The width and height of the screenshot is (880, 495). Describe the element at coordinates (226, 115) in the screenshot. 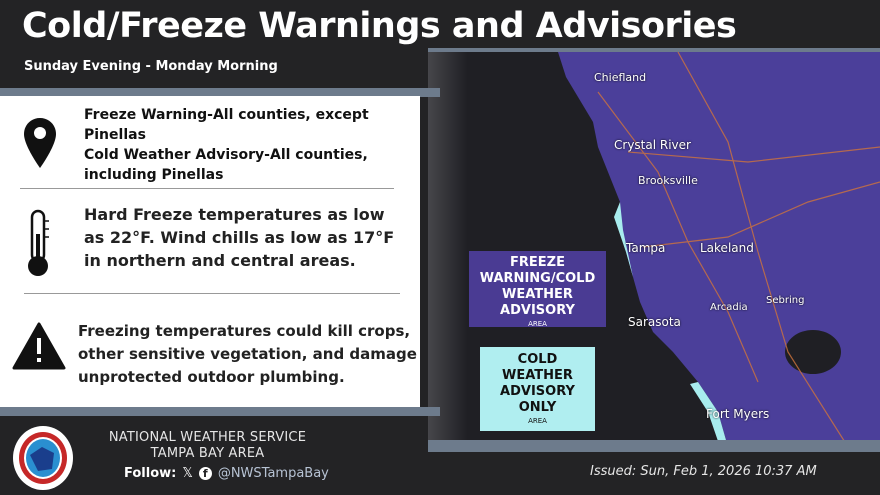

I see `item-text: Freeze Warning-All counties, except` at that location.